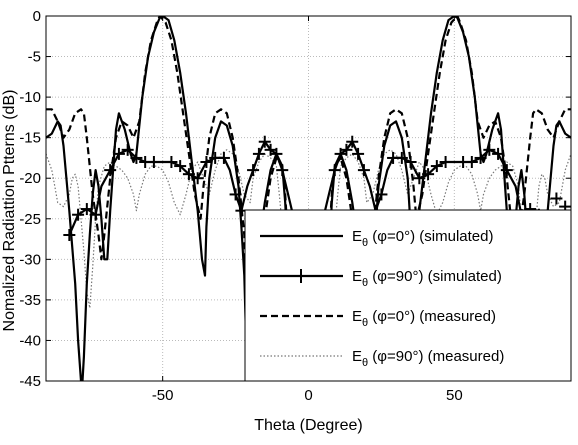 The width and height of the screenshot is (578, 445). I want to click on x-tick-label: 50, so click(454, 395).